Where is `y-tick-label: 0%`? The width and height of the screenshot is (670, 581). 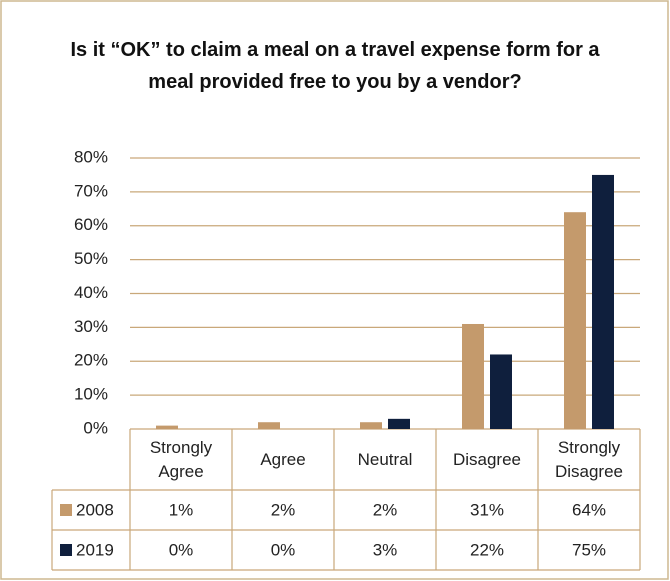
y-tick-label: 0% is located at coordinates (95, 427).